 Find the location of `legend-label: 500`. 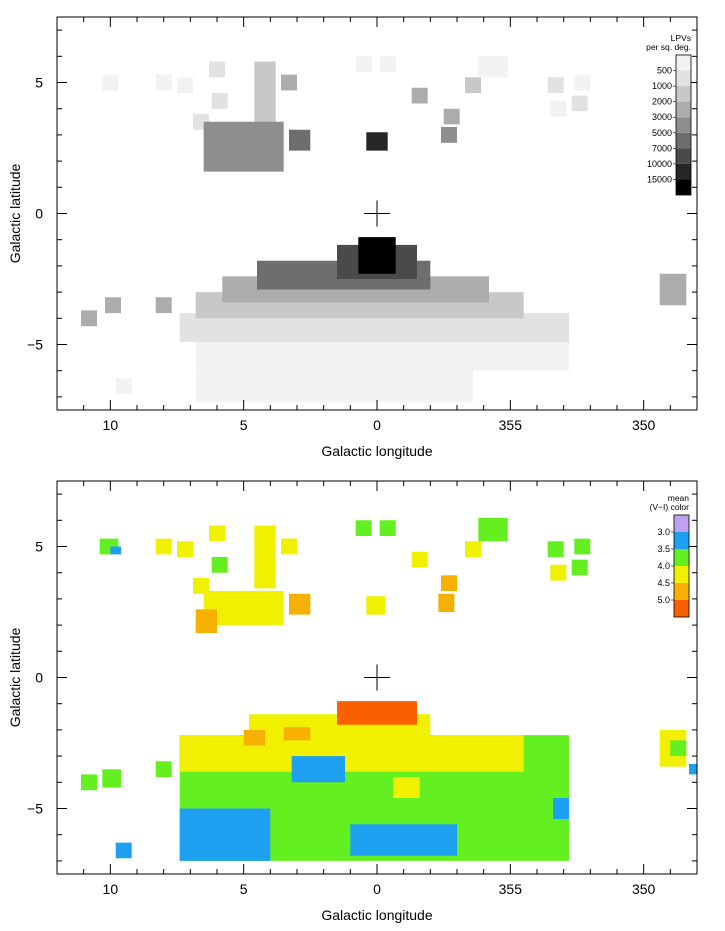

legend-label: 500 is located at coordinates (664, 71).